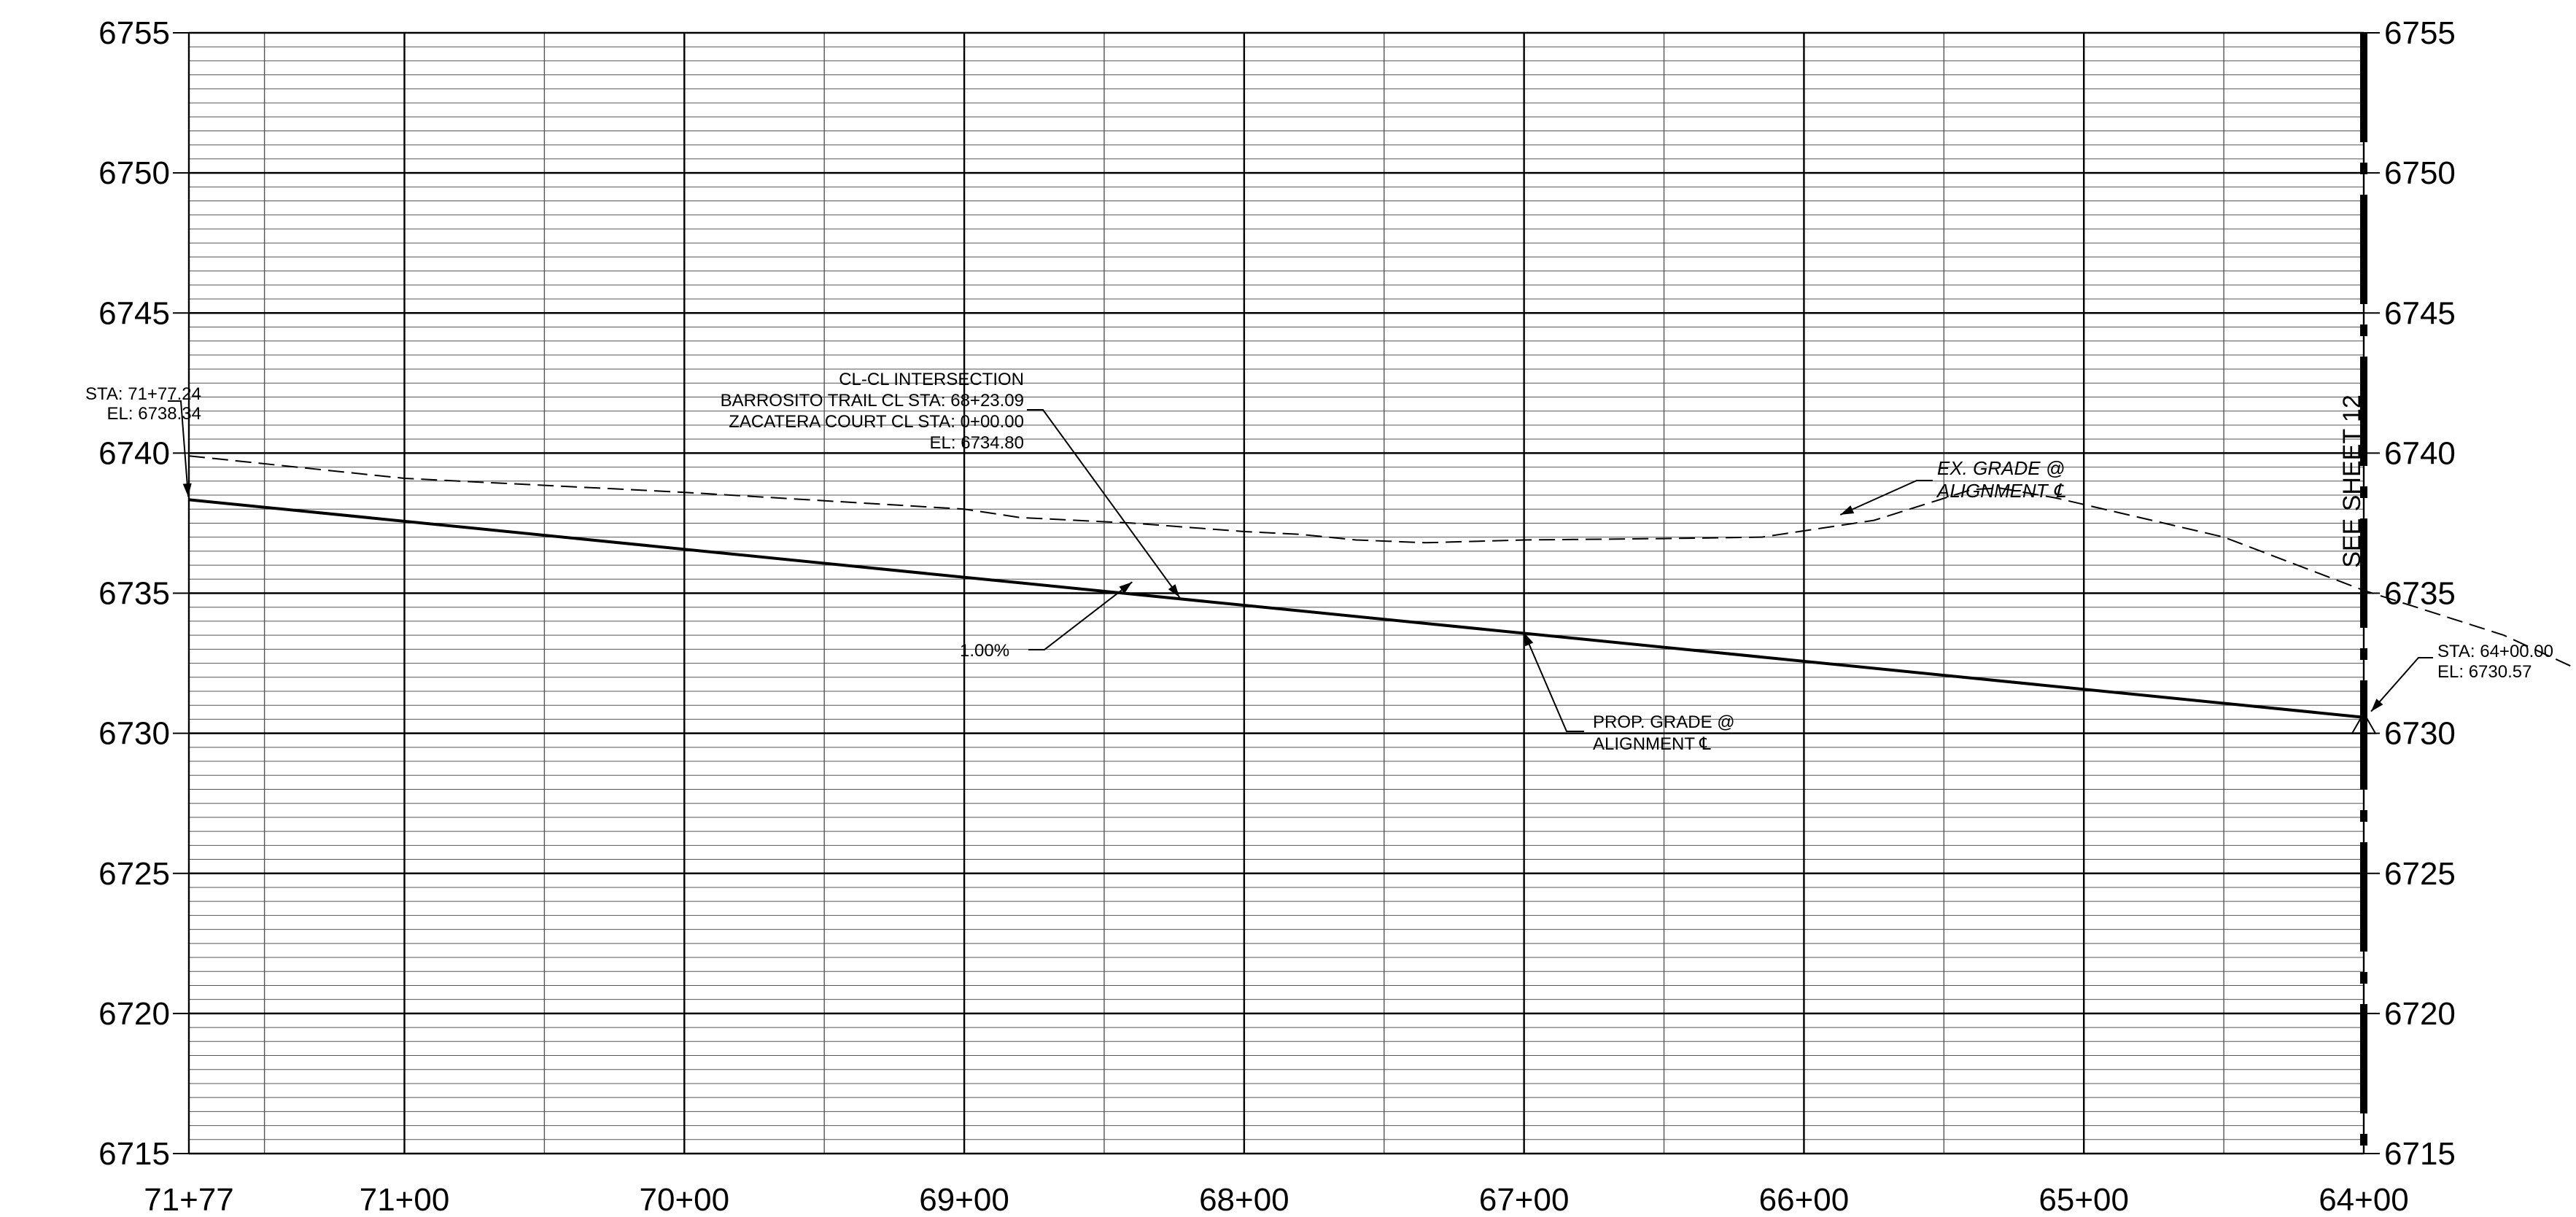 The image size is (2576, 1217). I want to click on right-elevation-tick: 6730, so click(2420, 734).